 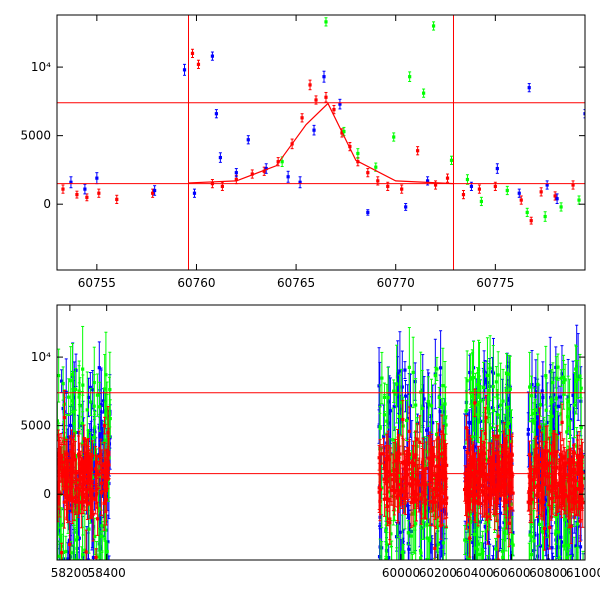 What do you see at coordinates (396, 283) in the screenshot?
I see `top-x-tick-label: 60770` at bounding box center [396, 283].